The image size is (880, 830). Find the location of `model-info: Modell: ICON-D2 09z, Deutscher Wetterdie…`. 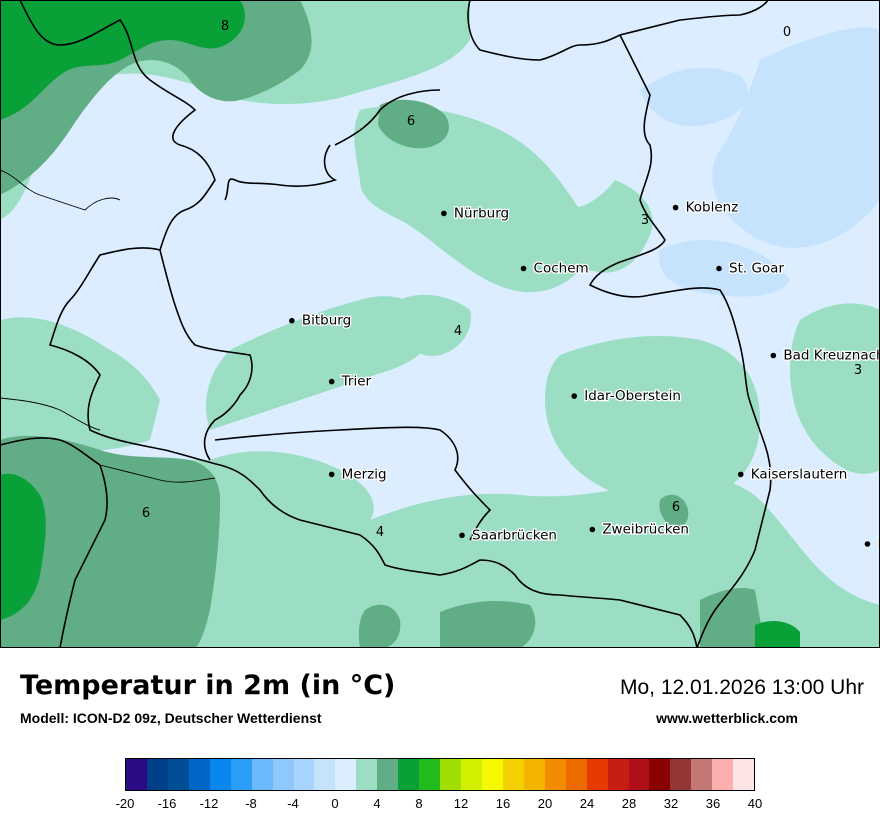

model-info: Modell: ICON-D2 09z, Deutscher Wetterdie… is located at coordinates (171, 718).